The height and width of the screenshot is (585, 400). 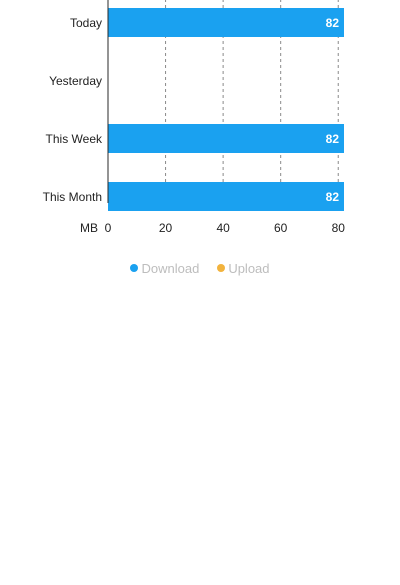 What do you see at coordinates (333, 139) in the screenshot?
I see `bar-value-label-2: 82` at bounding box center [333, 139].